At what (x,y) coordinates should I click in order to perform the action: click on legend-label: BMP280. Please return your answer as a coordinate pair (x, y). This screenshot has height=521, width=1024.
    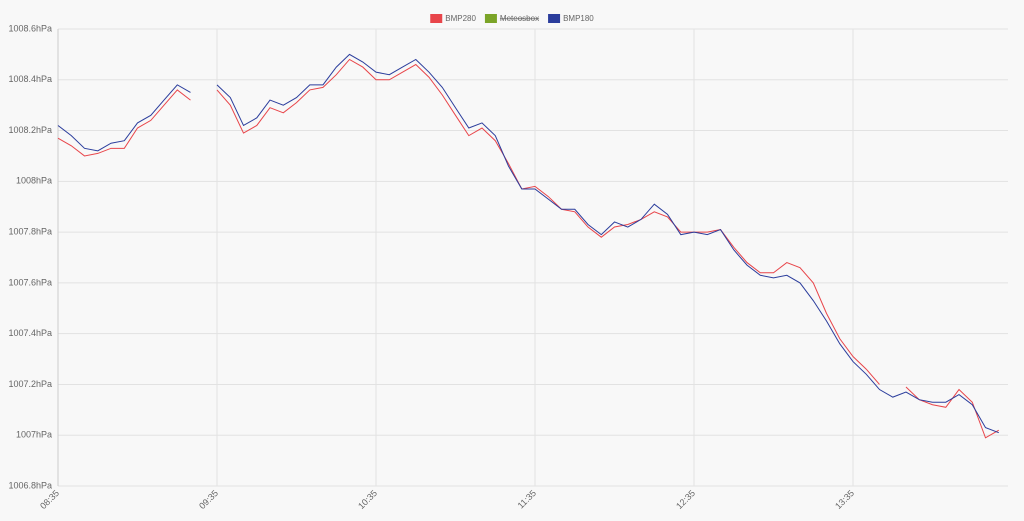
    Looking at the image, I should click on (460, 18).